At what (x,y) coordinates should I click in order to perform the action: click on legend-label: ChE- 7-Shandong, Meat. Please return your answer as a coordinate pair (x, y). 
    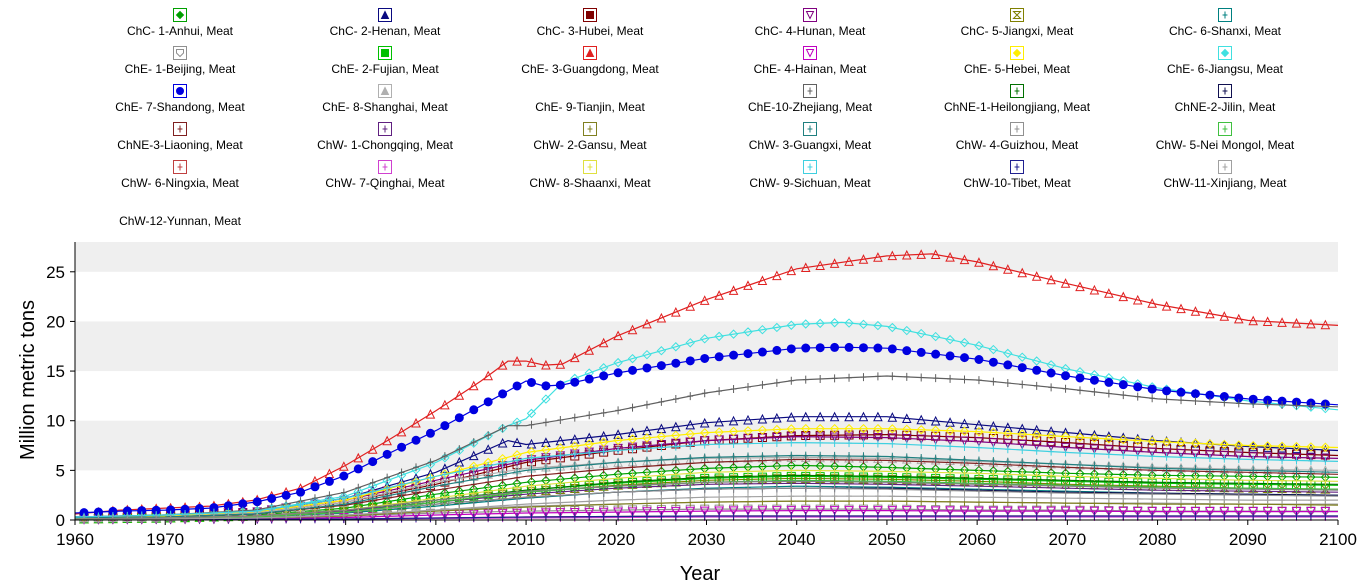
    Looking at the image, I should click on (180, 107).